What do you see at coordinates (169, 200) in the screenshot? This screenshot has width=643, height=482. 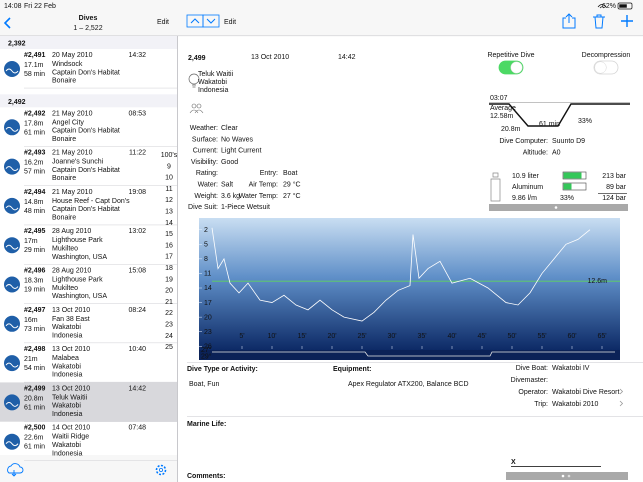 I see `index-letter: 12` at bounding box center [169, 200].